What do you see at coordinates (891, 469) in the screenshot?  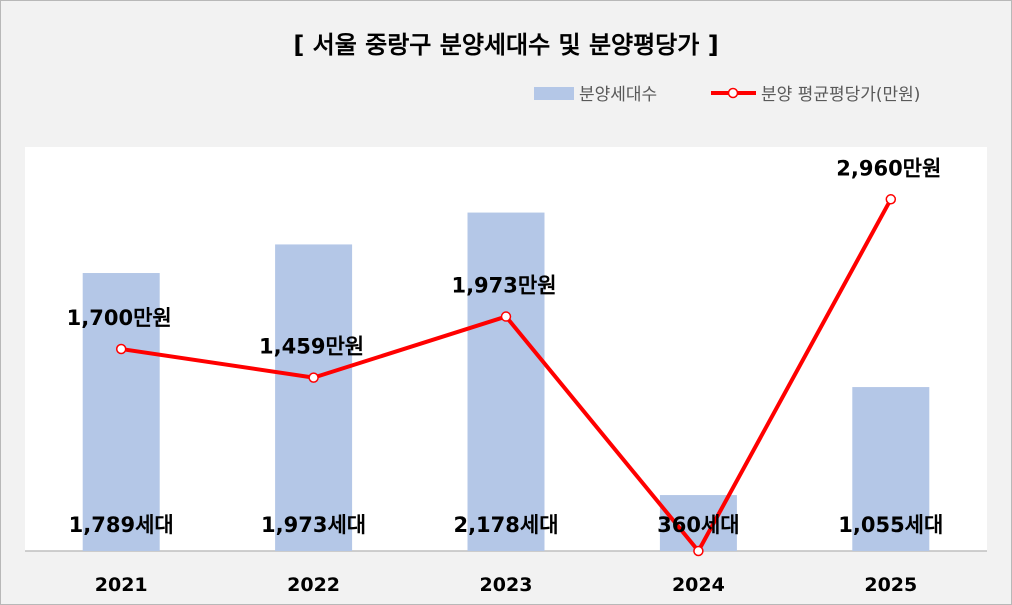 I see `bar-2025` at bounding box center [891, 469].